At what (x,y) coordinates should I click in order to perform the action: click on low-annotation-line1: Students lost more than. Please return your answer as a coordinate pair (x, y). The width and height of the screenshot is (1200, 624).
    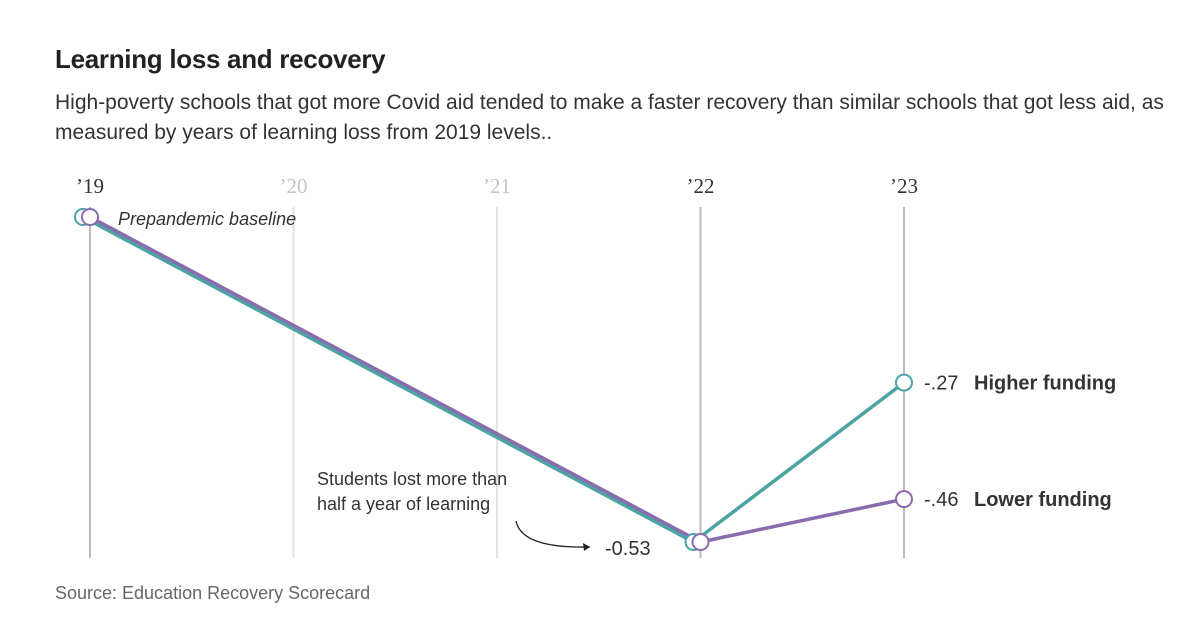
    Looking at the image, I should click on (412, 479).